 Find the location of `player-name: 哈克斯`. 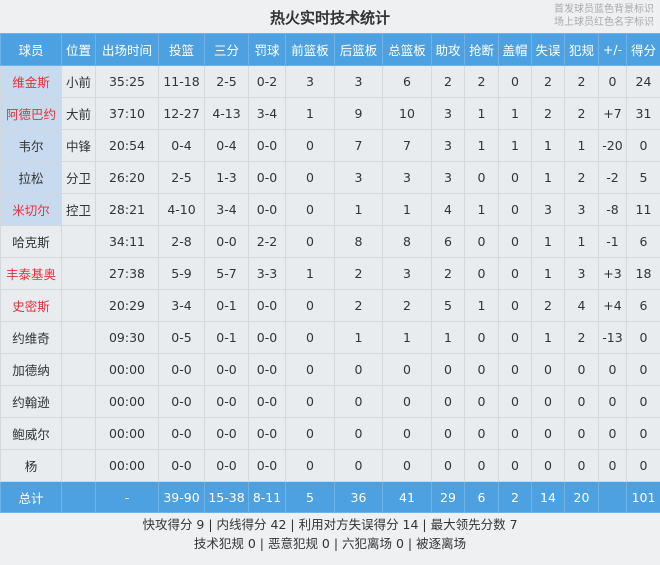

player-name: 哈克斯 is located at coordinates (31, 241).